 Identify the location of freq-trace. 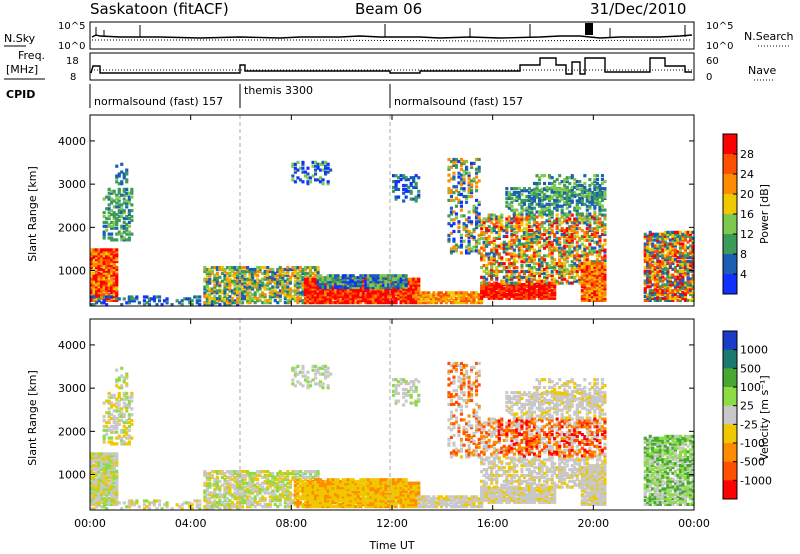
(391, 66).